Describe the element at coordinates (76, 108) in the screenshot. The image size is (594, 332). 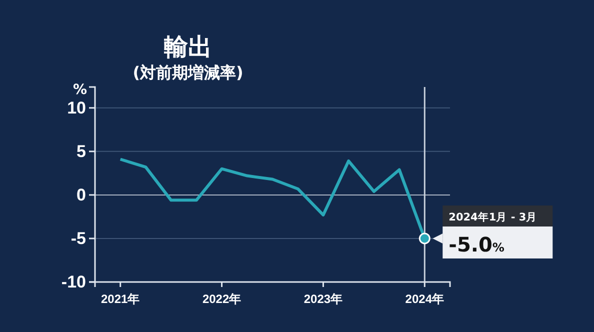
I see `y-tick-label: 10` at that location.